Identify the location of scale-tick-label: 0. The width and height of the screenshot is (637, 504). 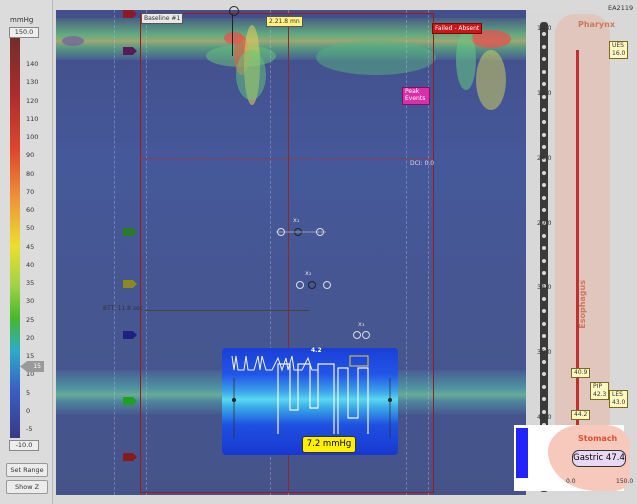
(28, 410).